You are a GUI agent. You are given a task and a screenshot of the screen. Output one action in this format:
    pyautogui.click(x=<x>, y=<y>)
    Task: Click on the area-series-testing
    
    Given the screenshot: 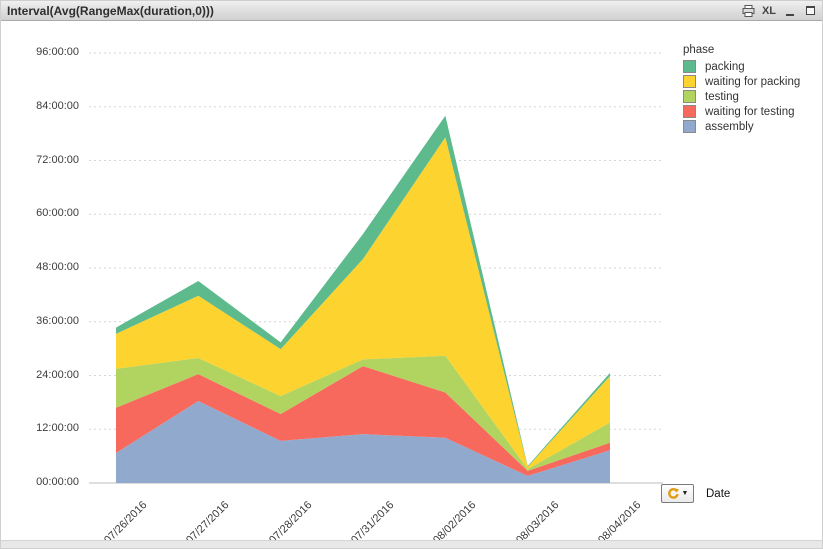 What is the action you would take?
    pyautogui.click(x=363, y=413)
    